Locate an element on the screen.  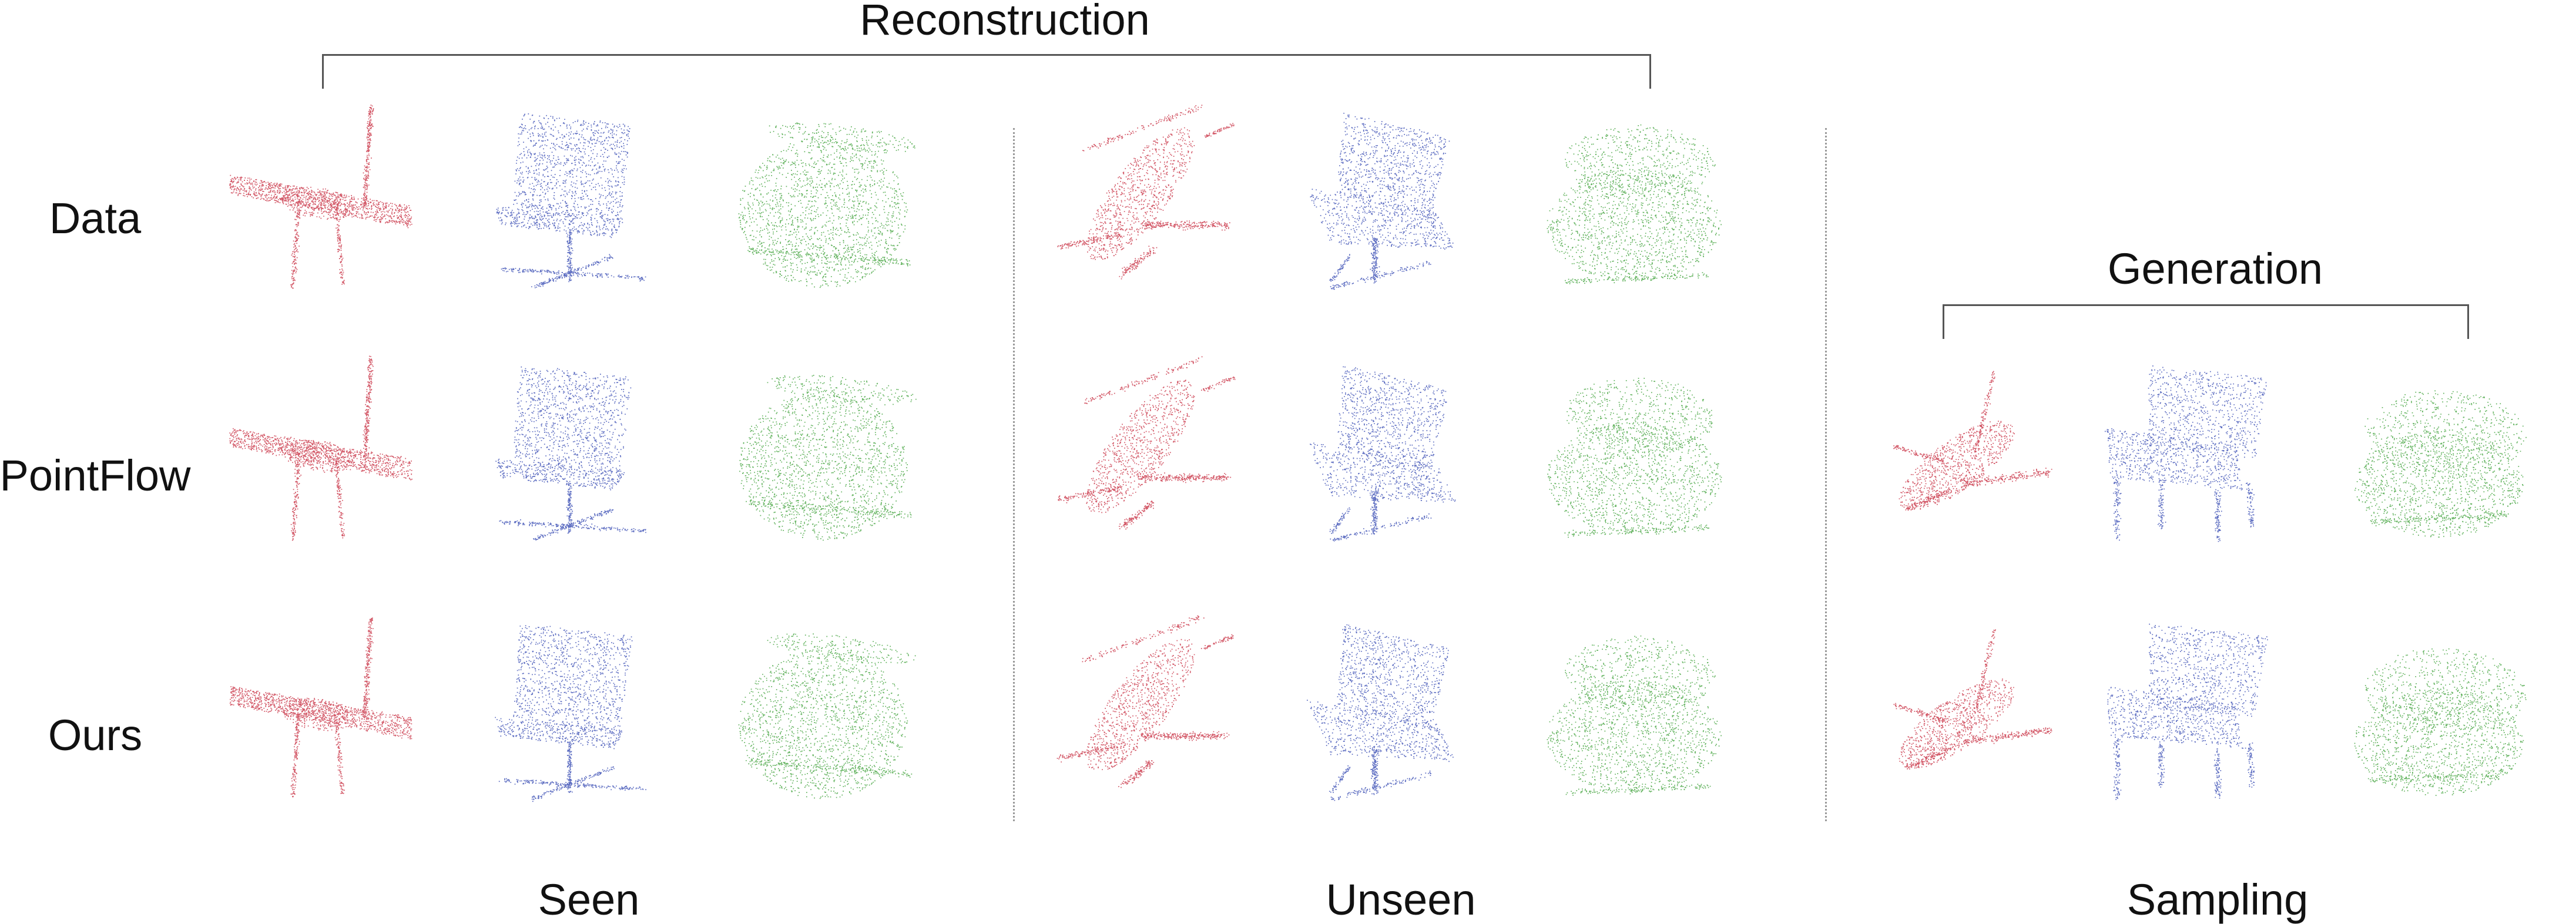
generation-label: Generation is located at coordinates (2215, 268).